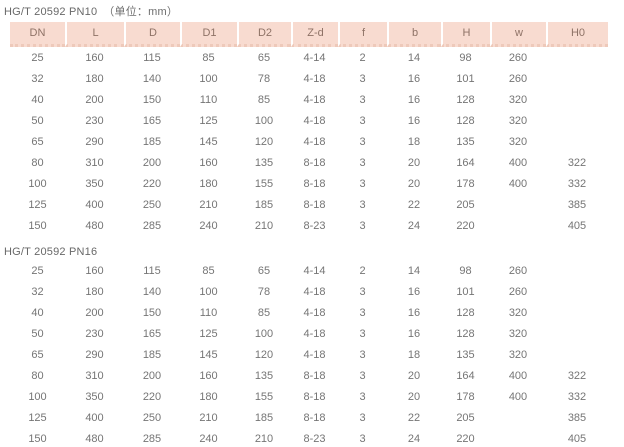 The image size is (624, 447). What do you see at coordinates (208, 34) in the screenshot?
I see `column-header-d1: D1` at bounding box center [208, 34].